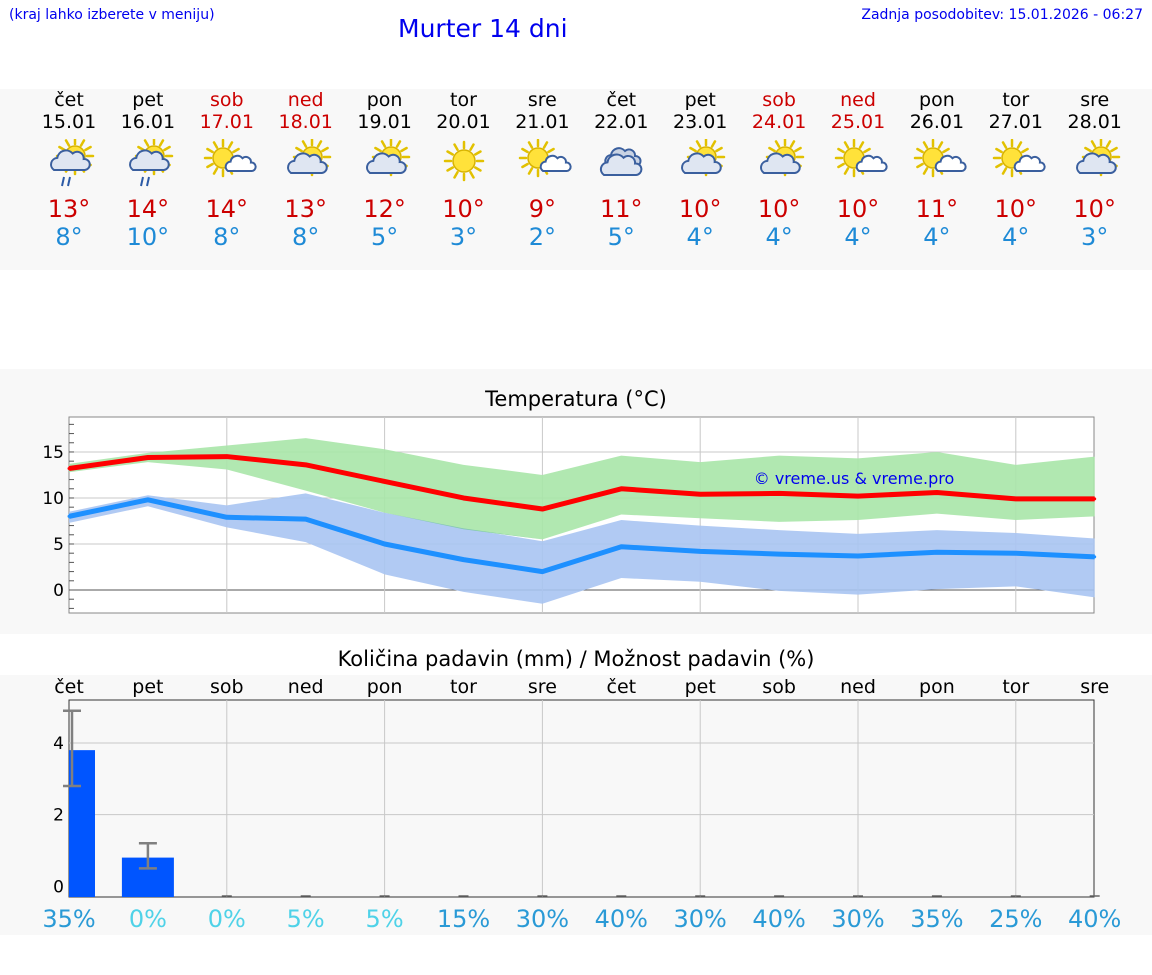 The width and height of the screenshot is (1152, 975). I want to click on temp-min: 8°, so click(306, 237).